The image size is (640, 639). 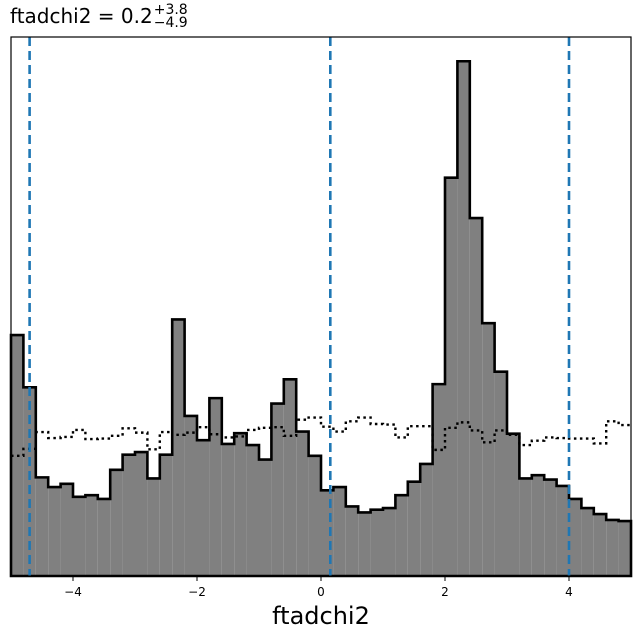 I want to click on chart-title-lower-error: −4.9, so click(x=171, y=23).